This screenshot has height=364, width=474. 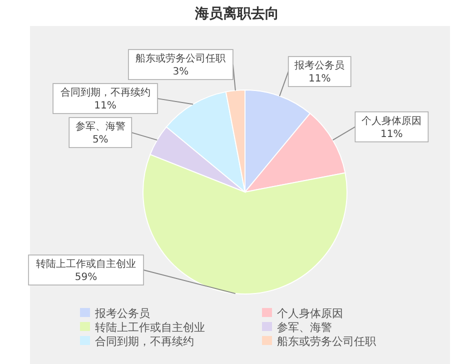 What do you see at coordinates (304, 327) in the screenshot?
I see `legend-label: 参军、海警` at bounding box center [304, 327].